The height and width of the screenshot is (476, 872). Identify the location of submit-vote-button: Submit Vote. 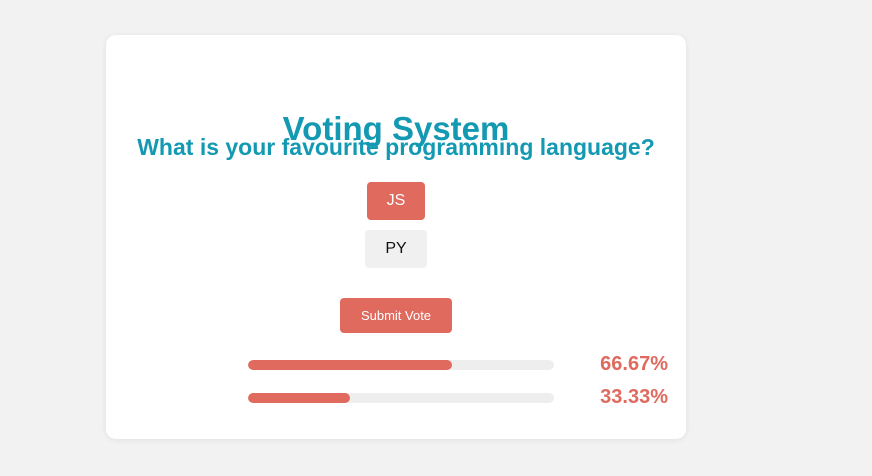
(396, 315).